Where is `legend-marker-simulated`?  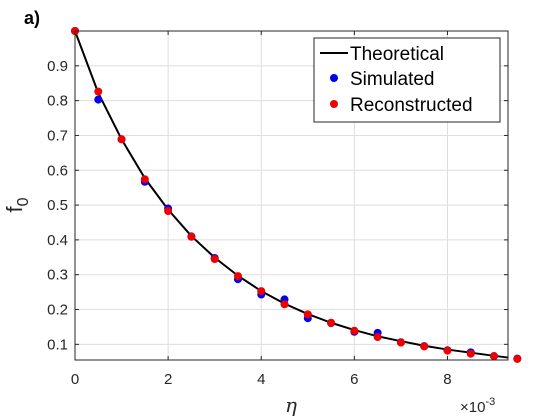 legend-marker-simulated is located at coordinates (334, 78).